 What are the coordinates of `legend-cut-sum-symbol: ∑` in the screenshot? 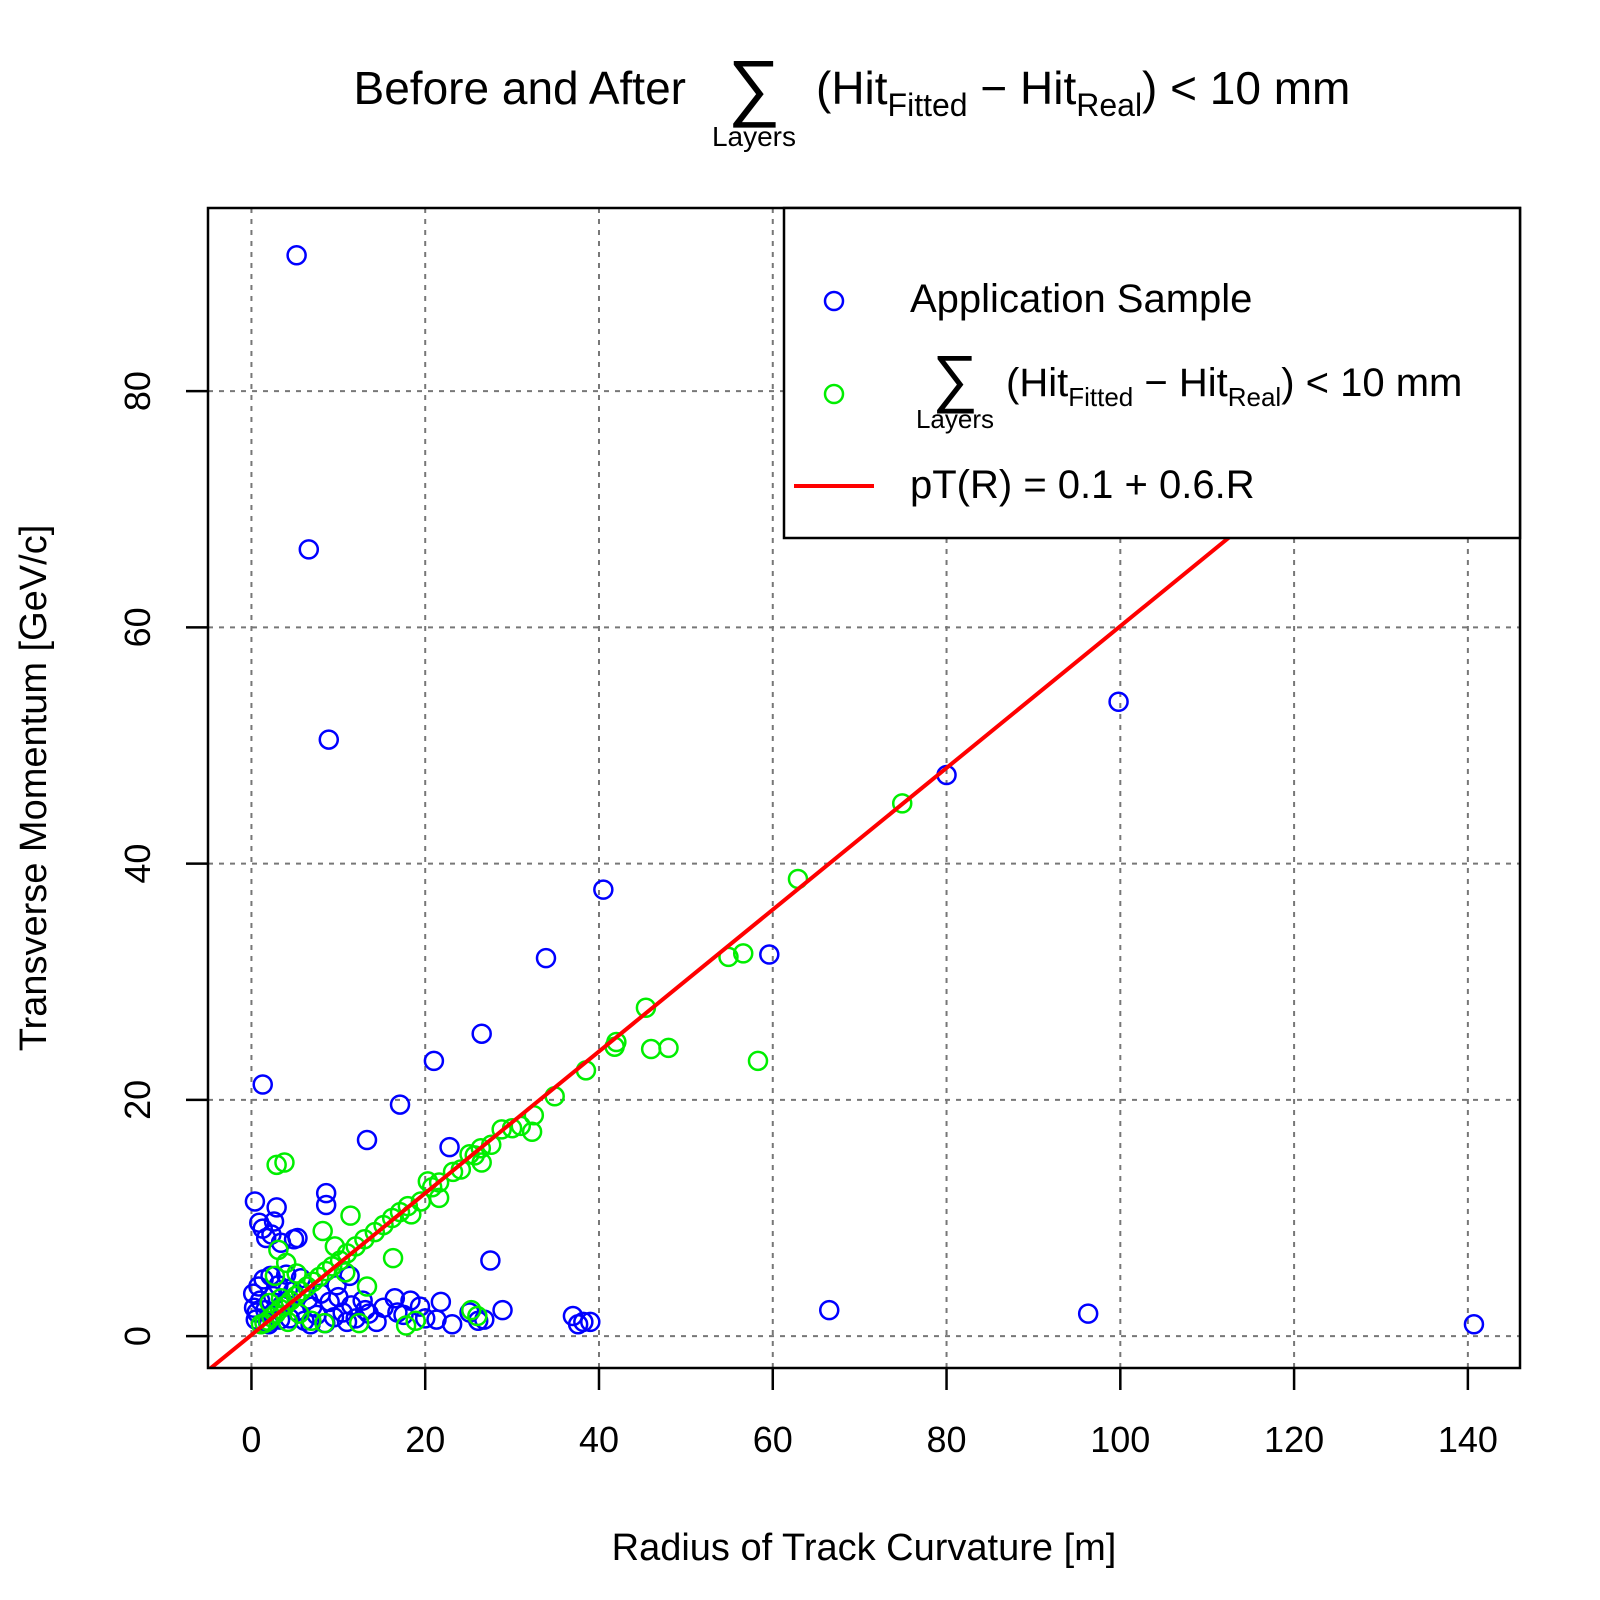 It's located at (955, 378).